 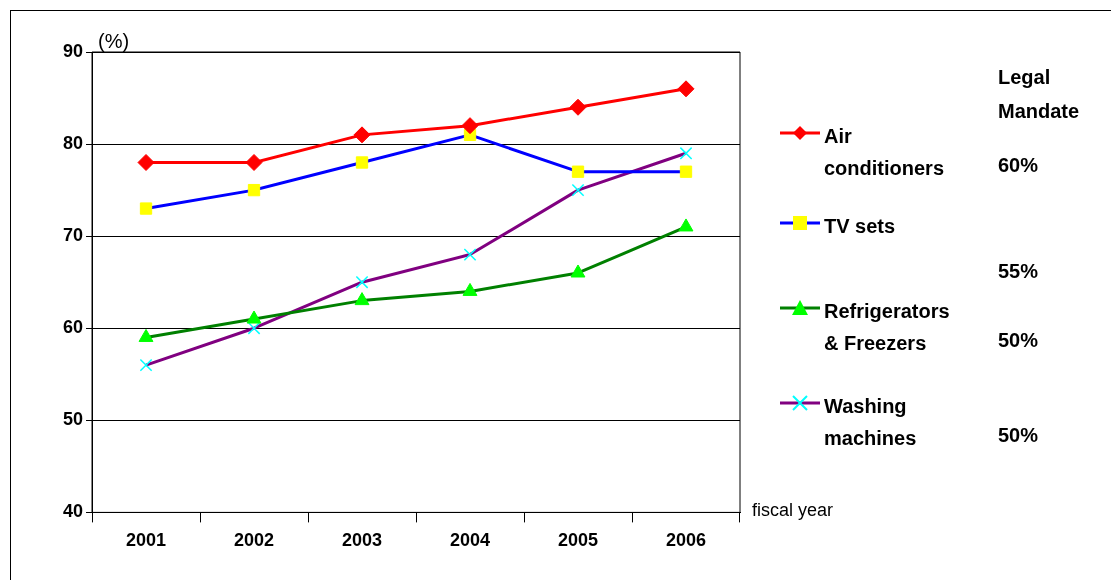 I want to click on y-tick-label: 70, so click(x=73, y=235).